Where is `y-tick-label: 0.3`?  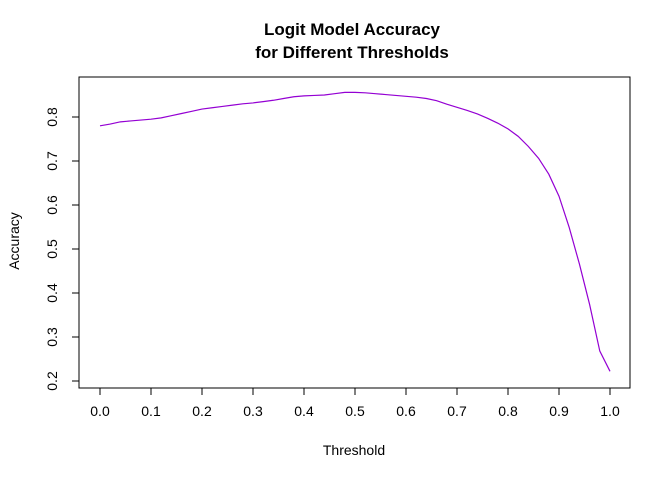
y-tick-label: 0.3 is located at coordinates (52, 337).